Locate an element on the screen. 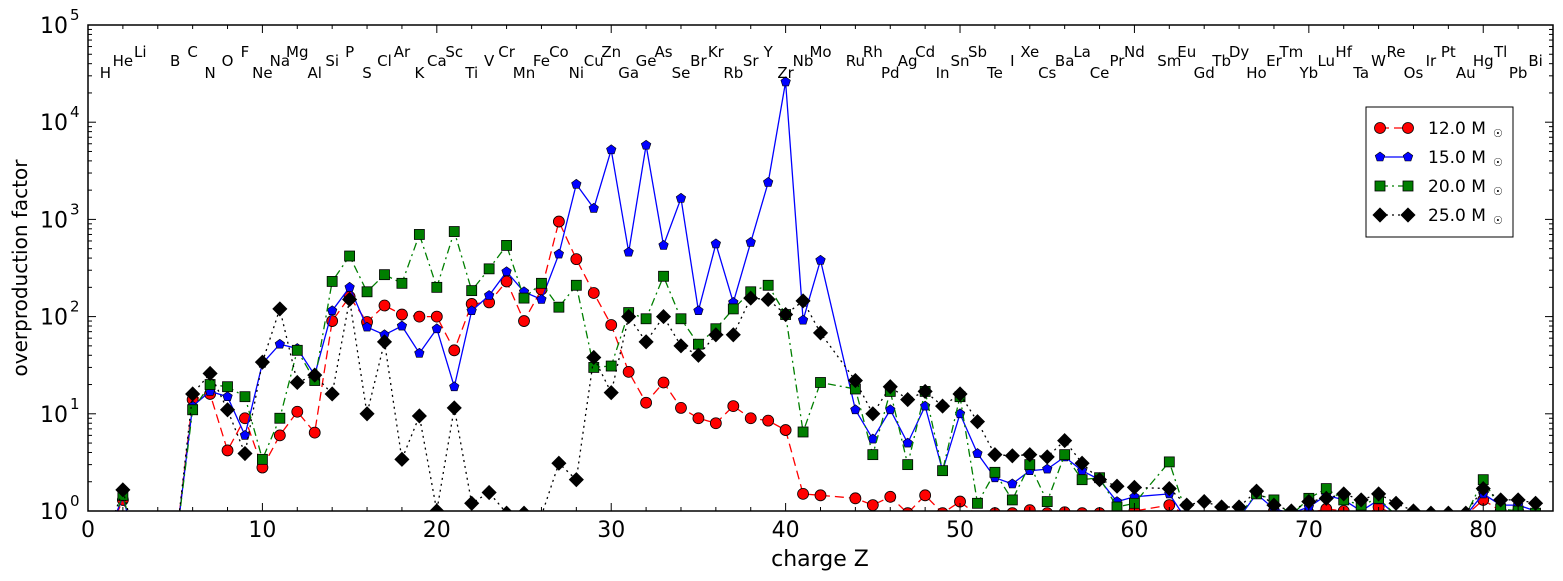 The width and height of the screenshot is (1563, 581). element-label: K is located at coordinates (419, 73).